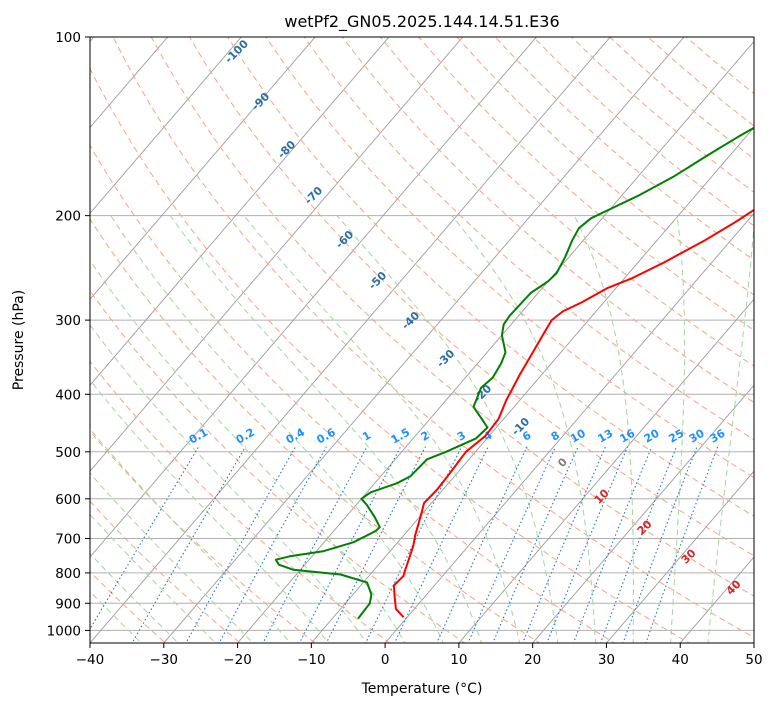 The height and width of the screenshot is (708, 775). I want to click on x-tick-label: −10, so click(311, 660).